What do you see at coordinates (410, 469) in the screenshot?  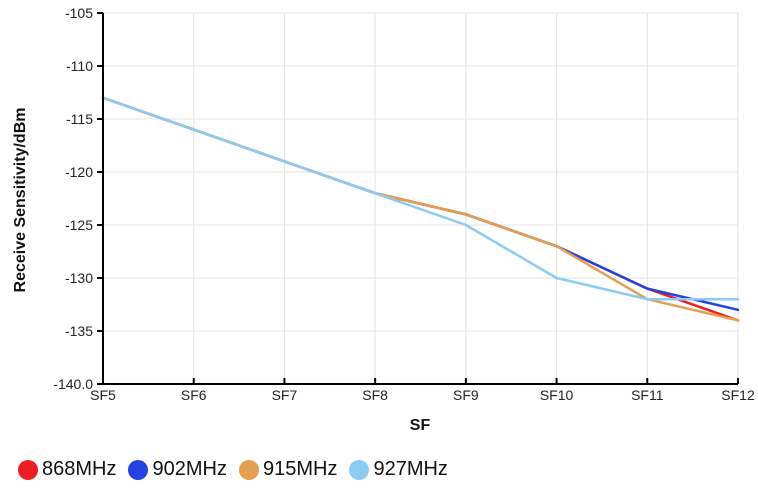 I see `legend-label: 927MHz` at bounding box center [410, 469].